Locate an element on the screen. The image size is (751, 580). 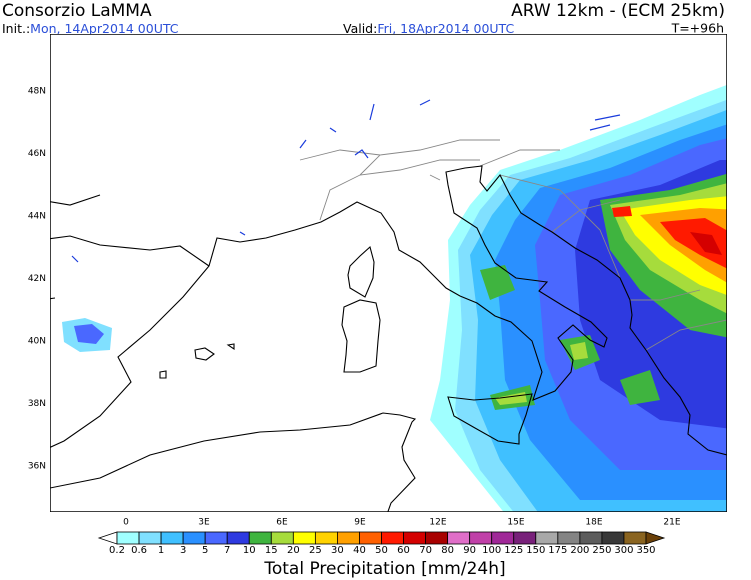
colorbar-level: 10 is located at coordinates (249, 550).